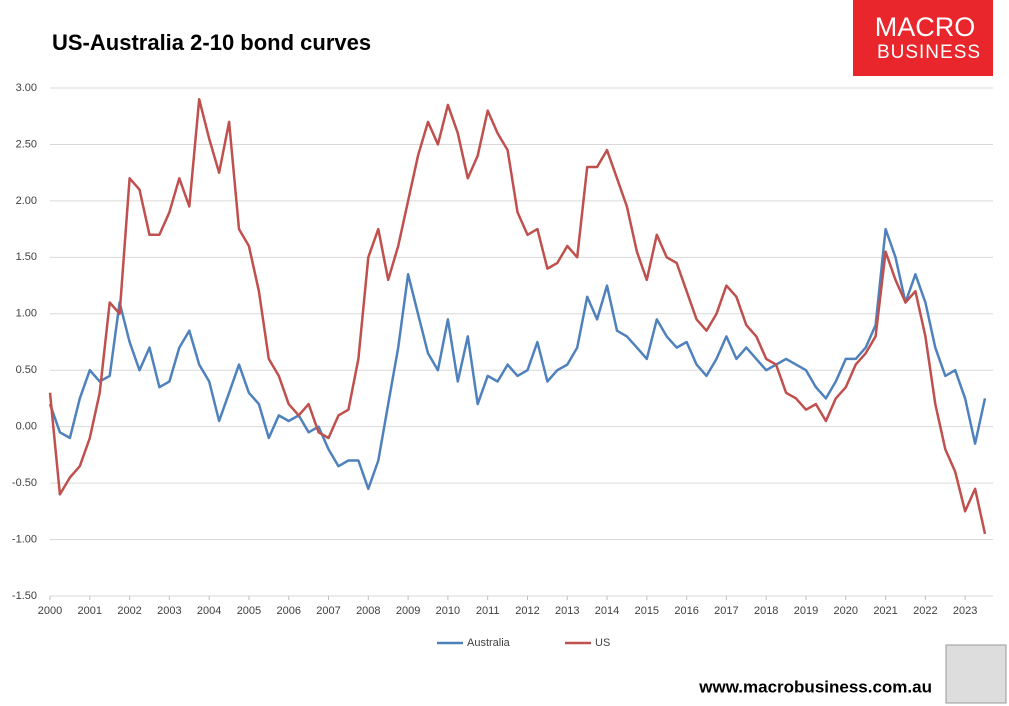  Describe the element at coordinates (448, 611) in the screenshot. I see `x-tick-label: 2010` at that location.